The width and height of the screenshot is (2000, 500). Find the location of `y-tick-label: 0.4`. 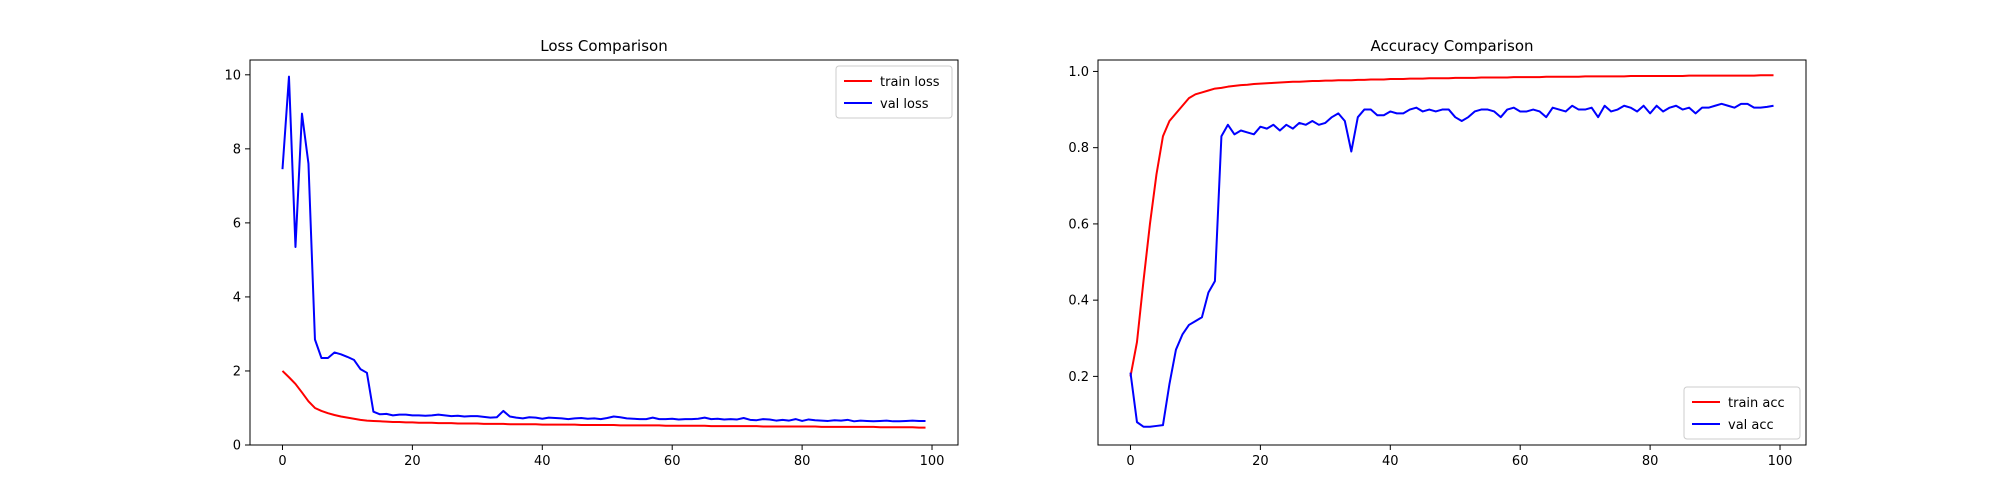

y-tick-label: 0.4 is located at coordinates (1078, 301).